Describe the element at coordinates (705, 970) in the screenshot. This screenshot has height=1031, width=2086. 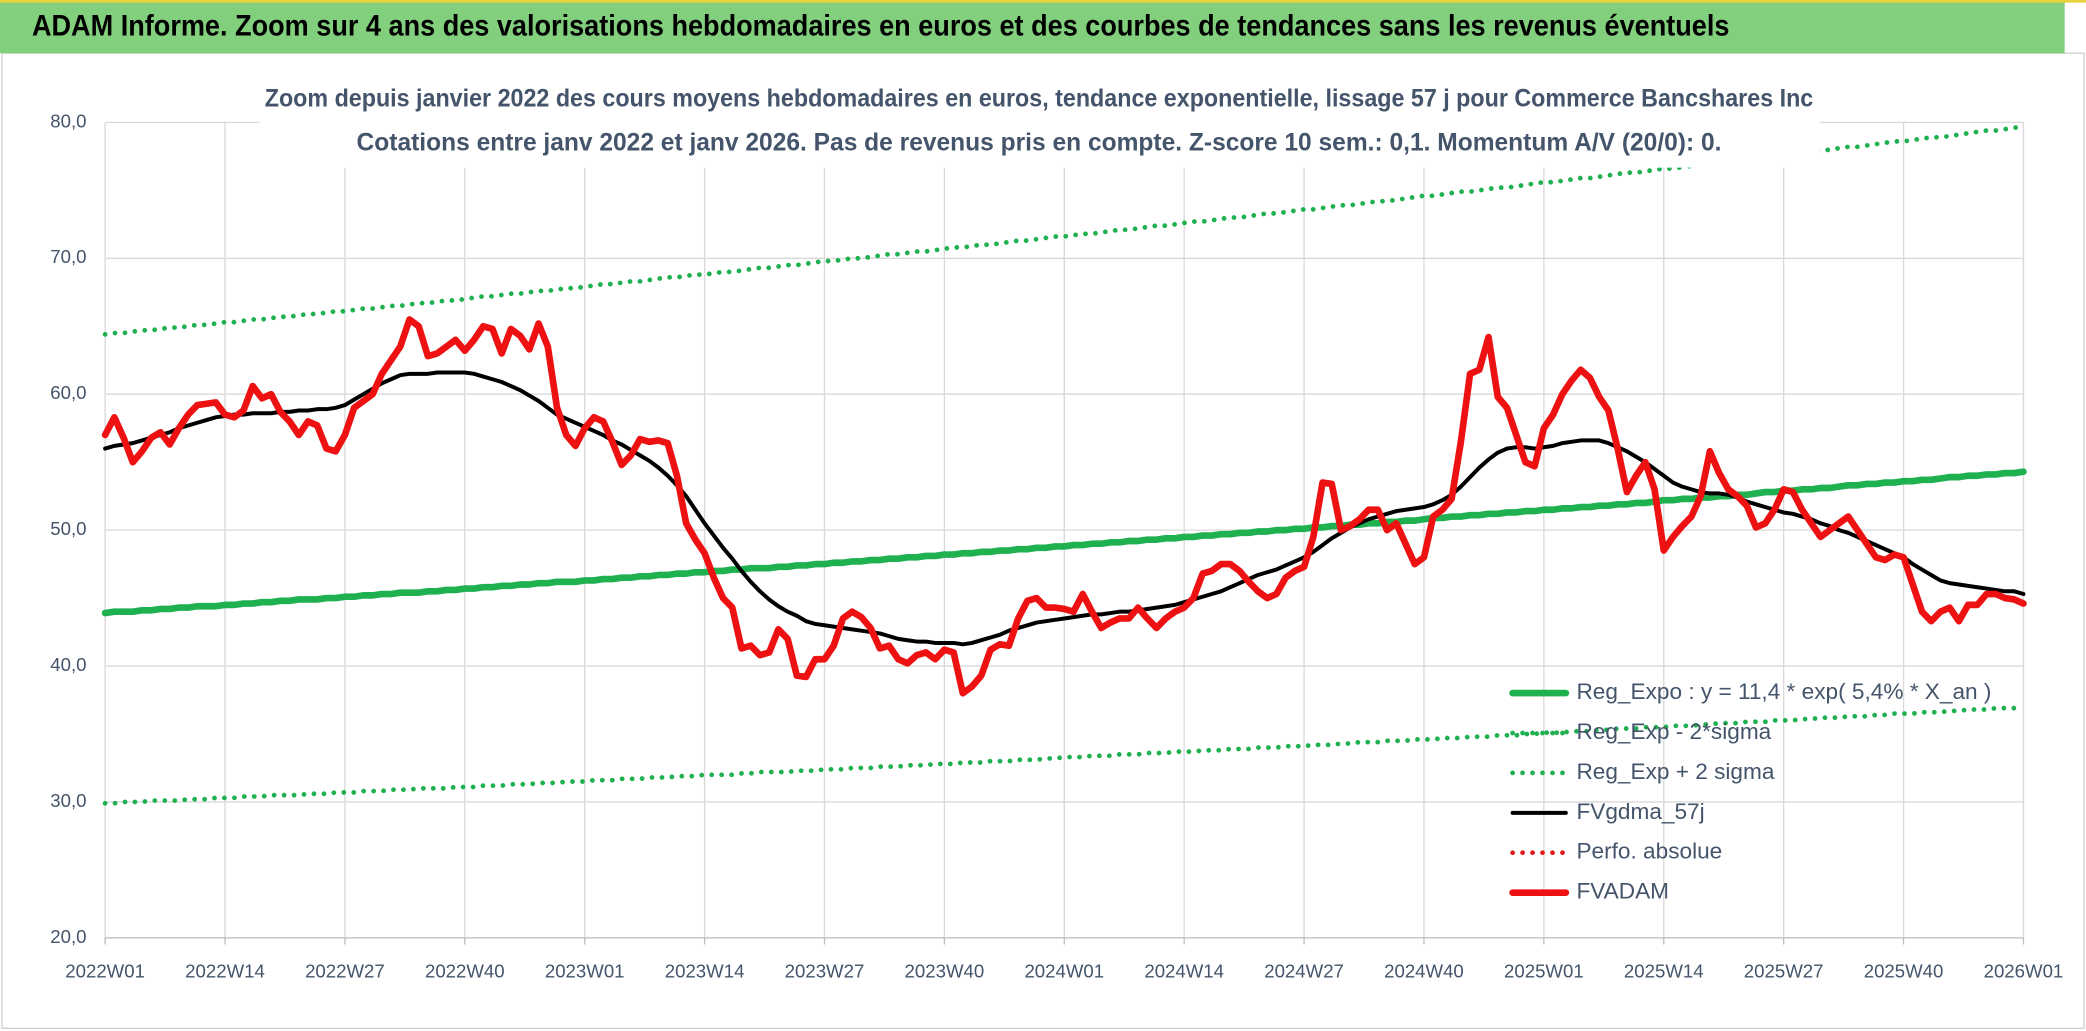
I see `x-tick-label: 2023W14` at that location.